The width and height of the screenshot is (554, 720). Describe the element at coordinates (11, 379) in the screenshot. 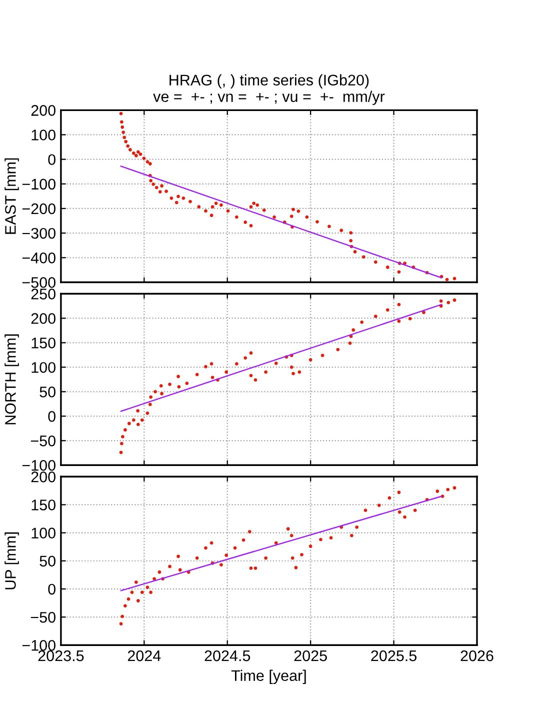

I see `y-axis-title: NORTH [mm]` at that location.